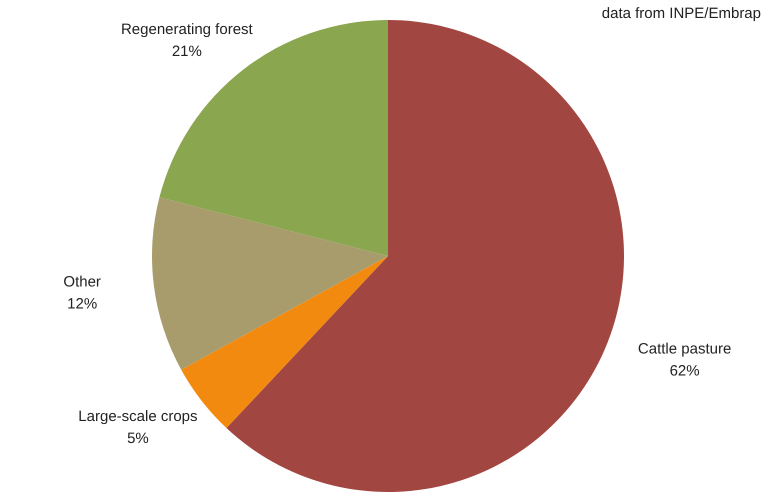  I want to click on pie-slice, so click(270, 283).